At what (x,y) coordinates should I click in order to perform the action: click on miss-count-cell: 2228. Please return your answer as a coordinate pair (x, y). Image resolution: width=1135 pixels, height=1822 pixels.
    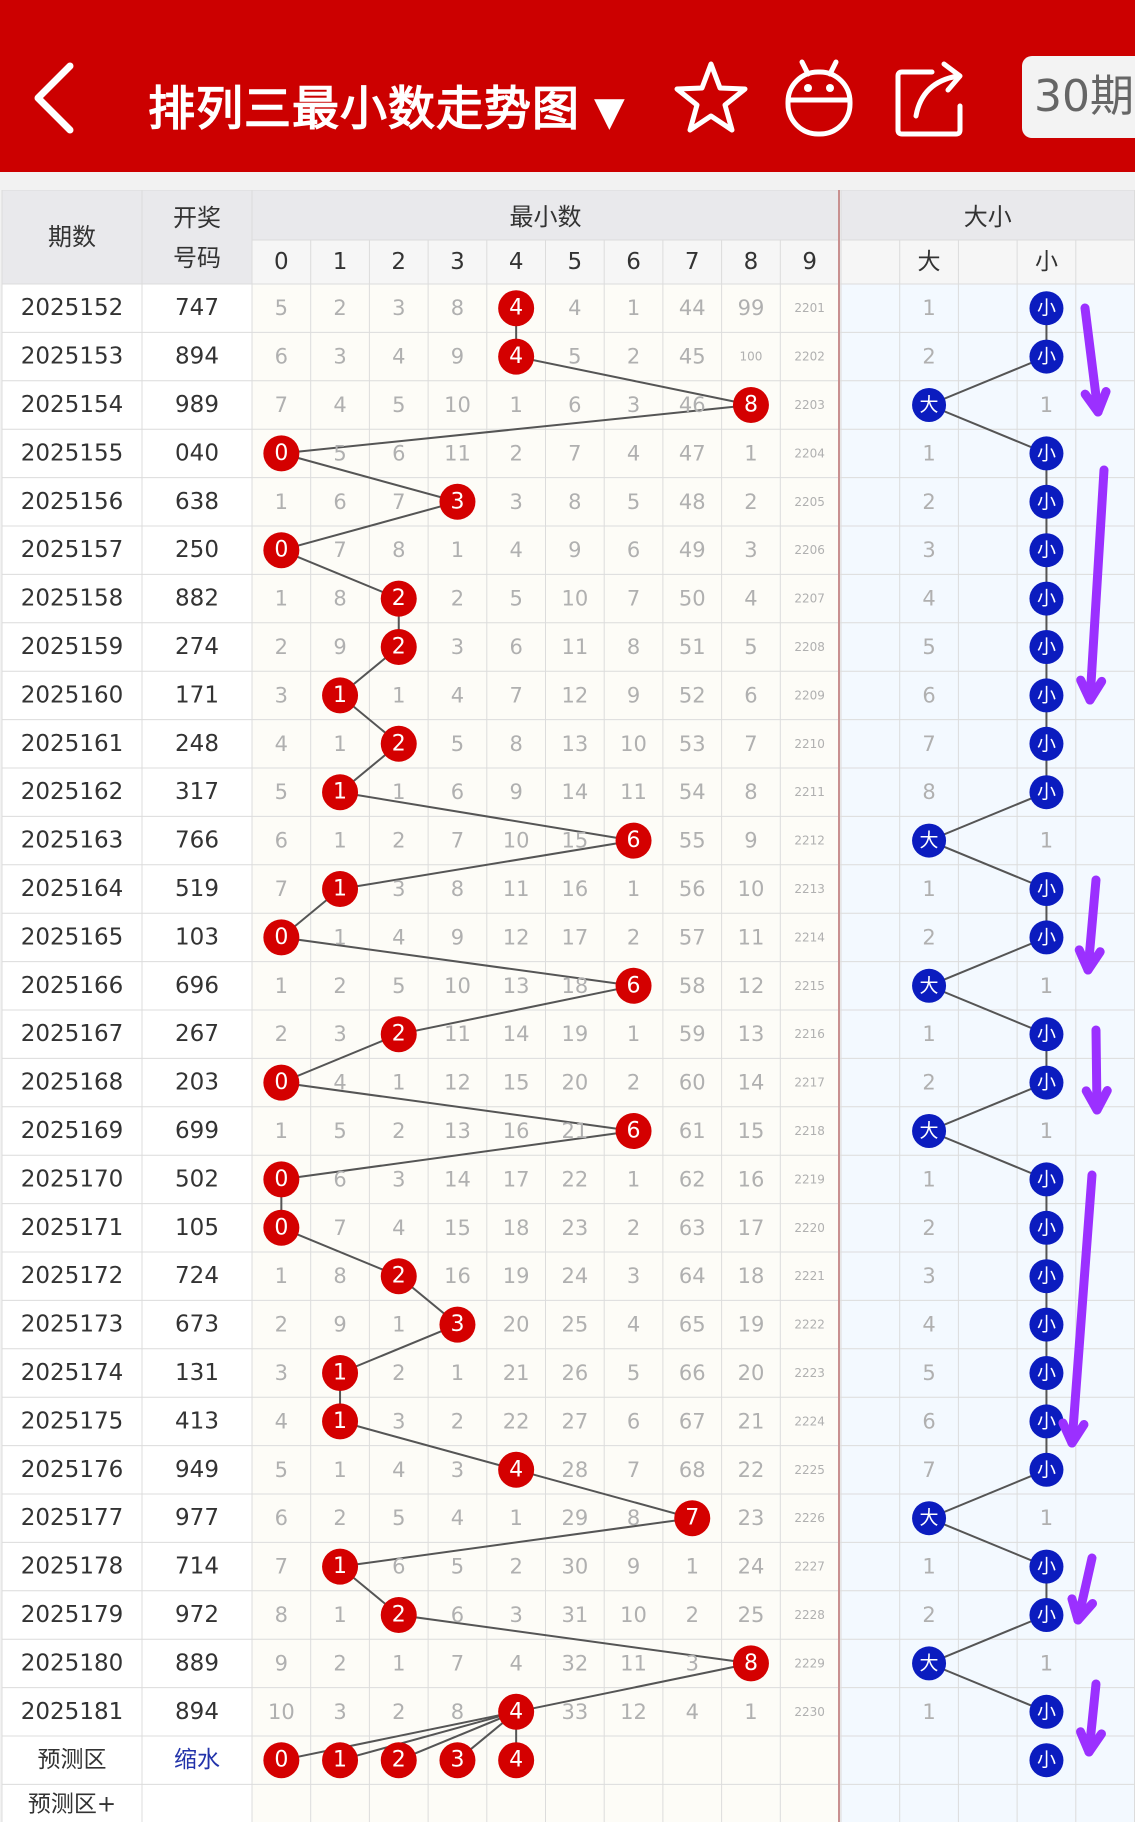
    Looking at the image, I should click on (809, 1615).